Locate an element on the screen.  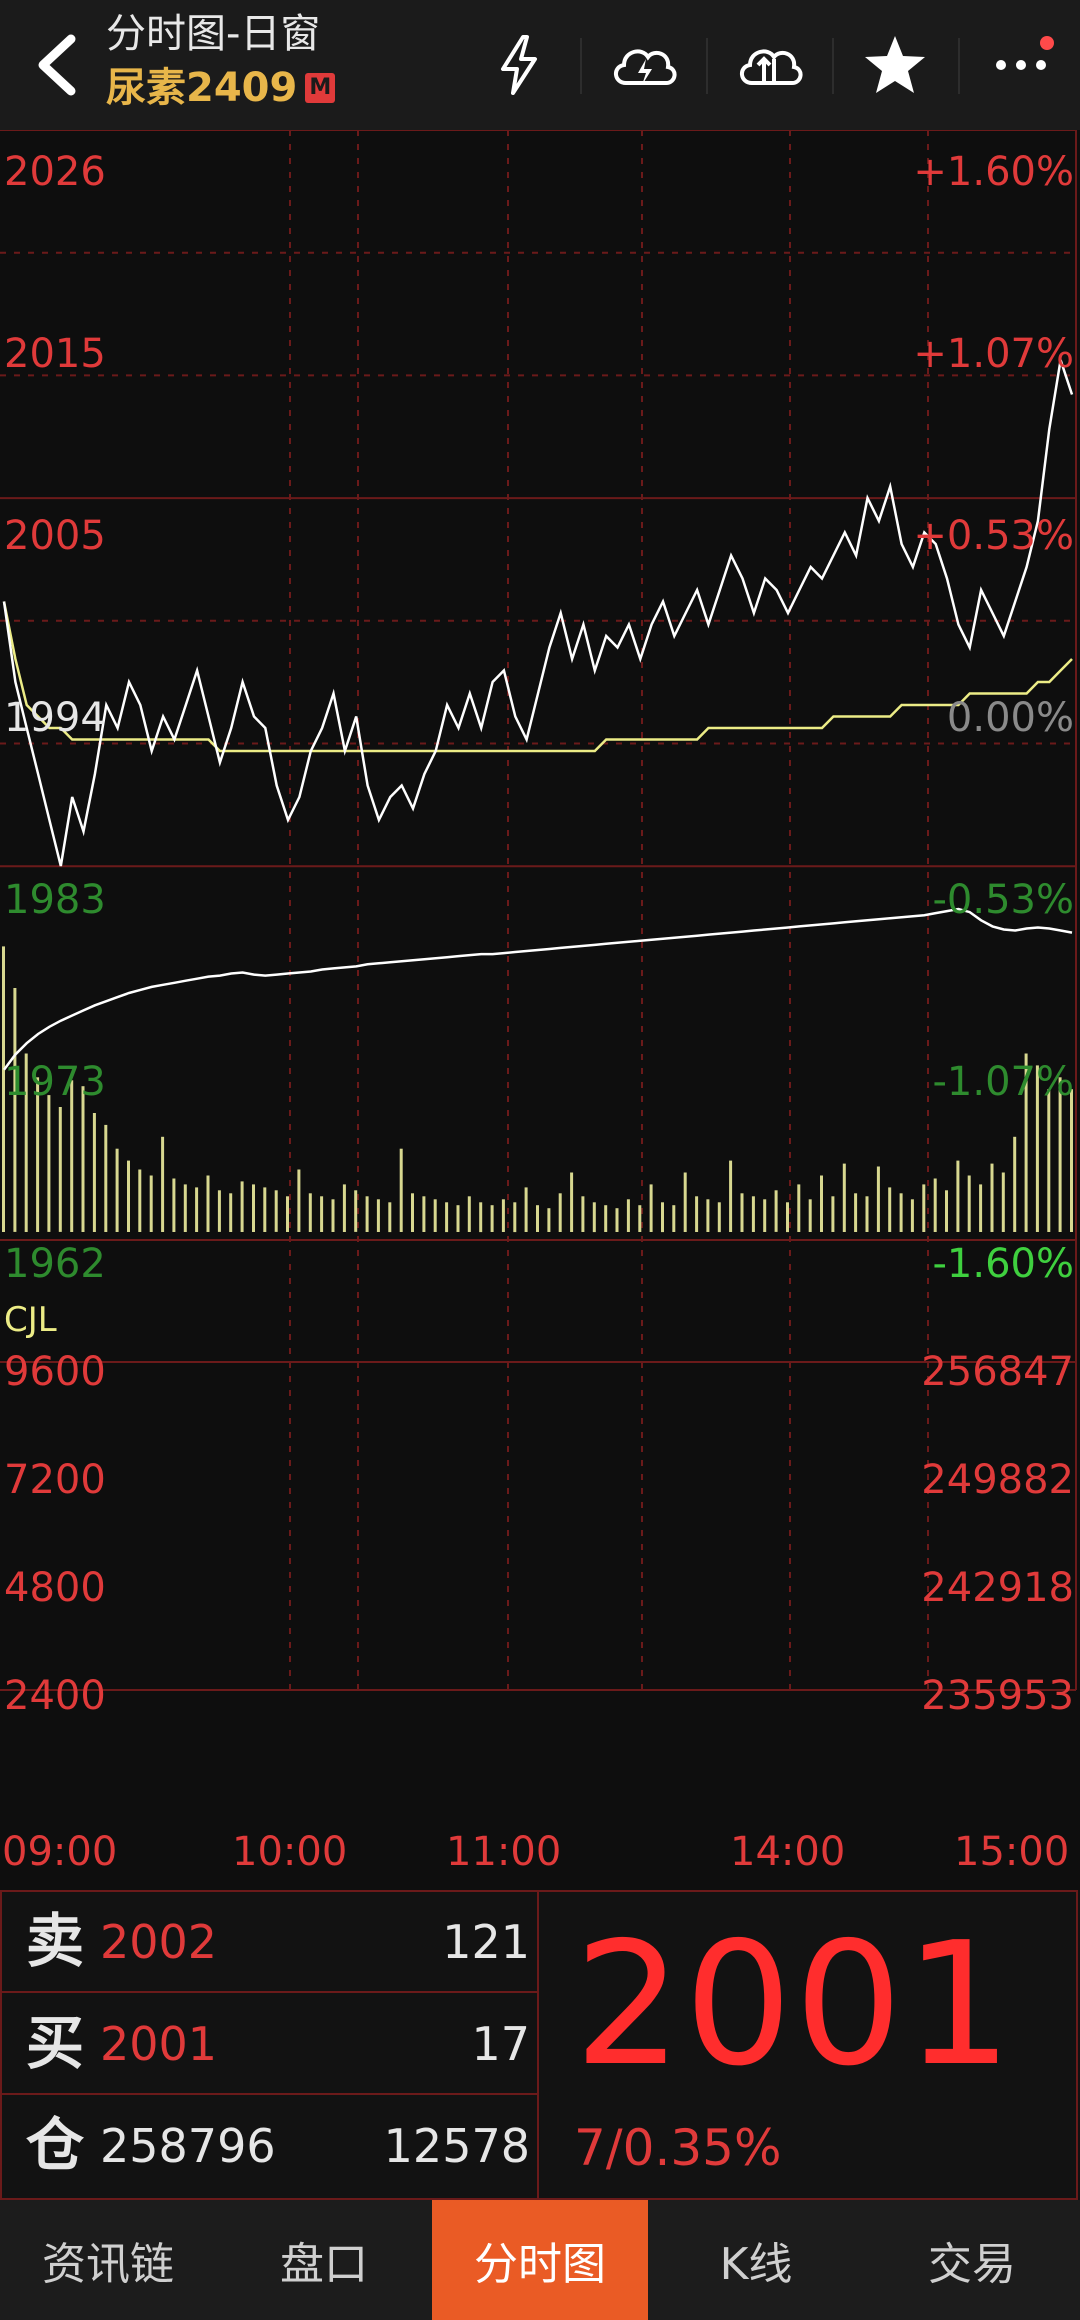
volume-tick: 7200 is located at coordinates (55, 1480).